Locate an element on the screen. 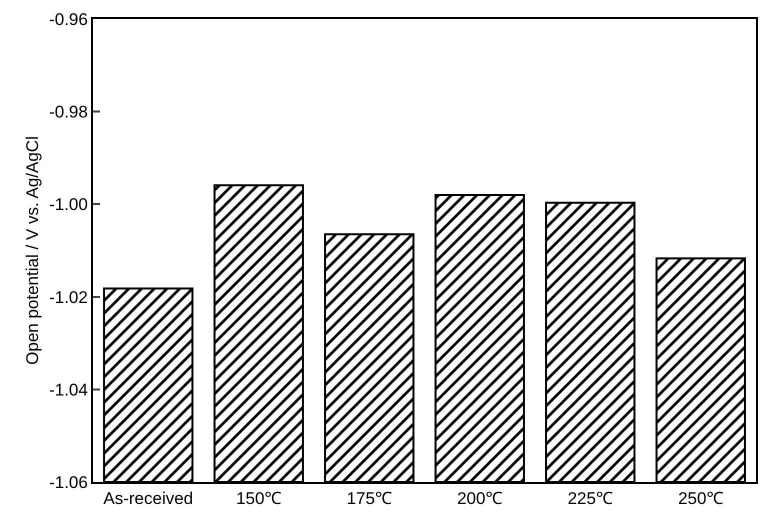  x-tick-label: 175℃ is located at coordinates (369, 498).